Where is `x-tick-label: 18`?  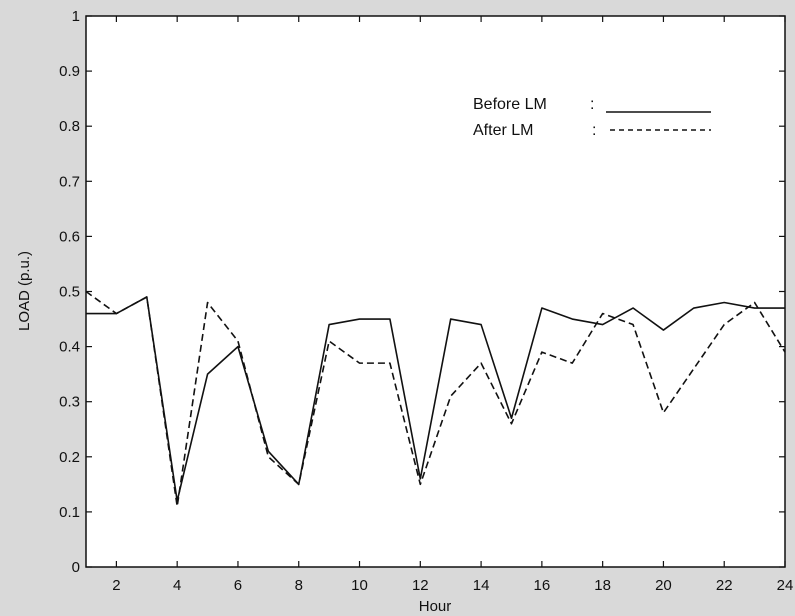 x-tick-label: 18 is located at coordinates (602, 585).